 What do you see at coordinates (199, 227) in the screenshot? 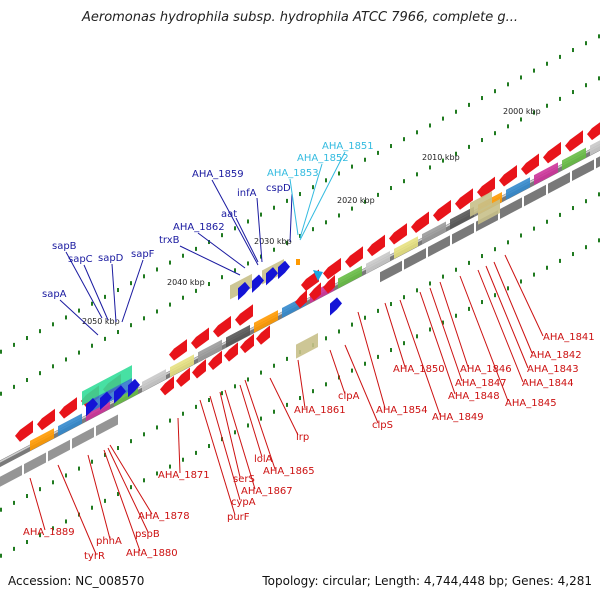
I see `gene-label-aha-1862: AHA_1862` at bounding box center [199, 227].